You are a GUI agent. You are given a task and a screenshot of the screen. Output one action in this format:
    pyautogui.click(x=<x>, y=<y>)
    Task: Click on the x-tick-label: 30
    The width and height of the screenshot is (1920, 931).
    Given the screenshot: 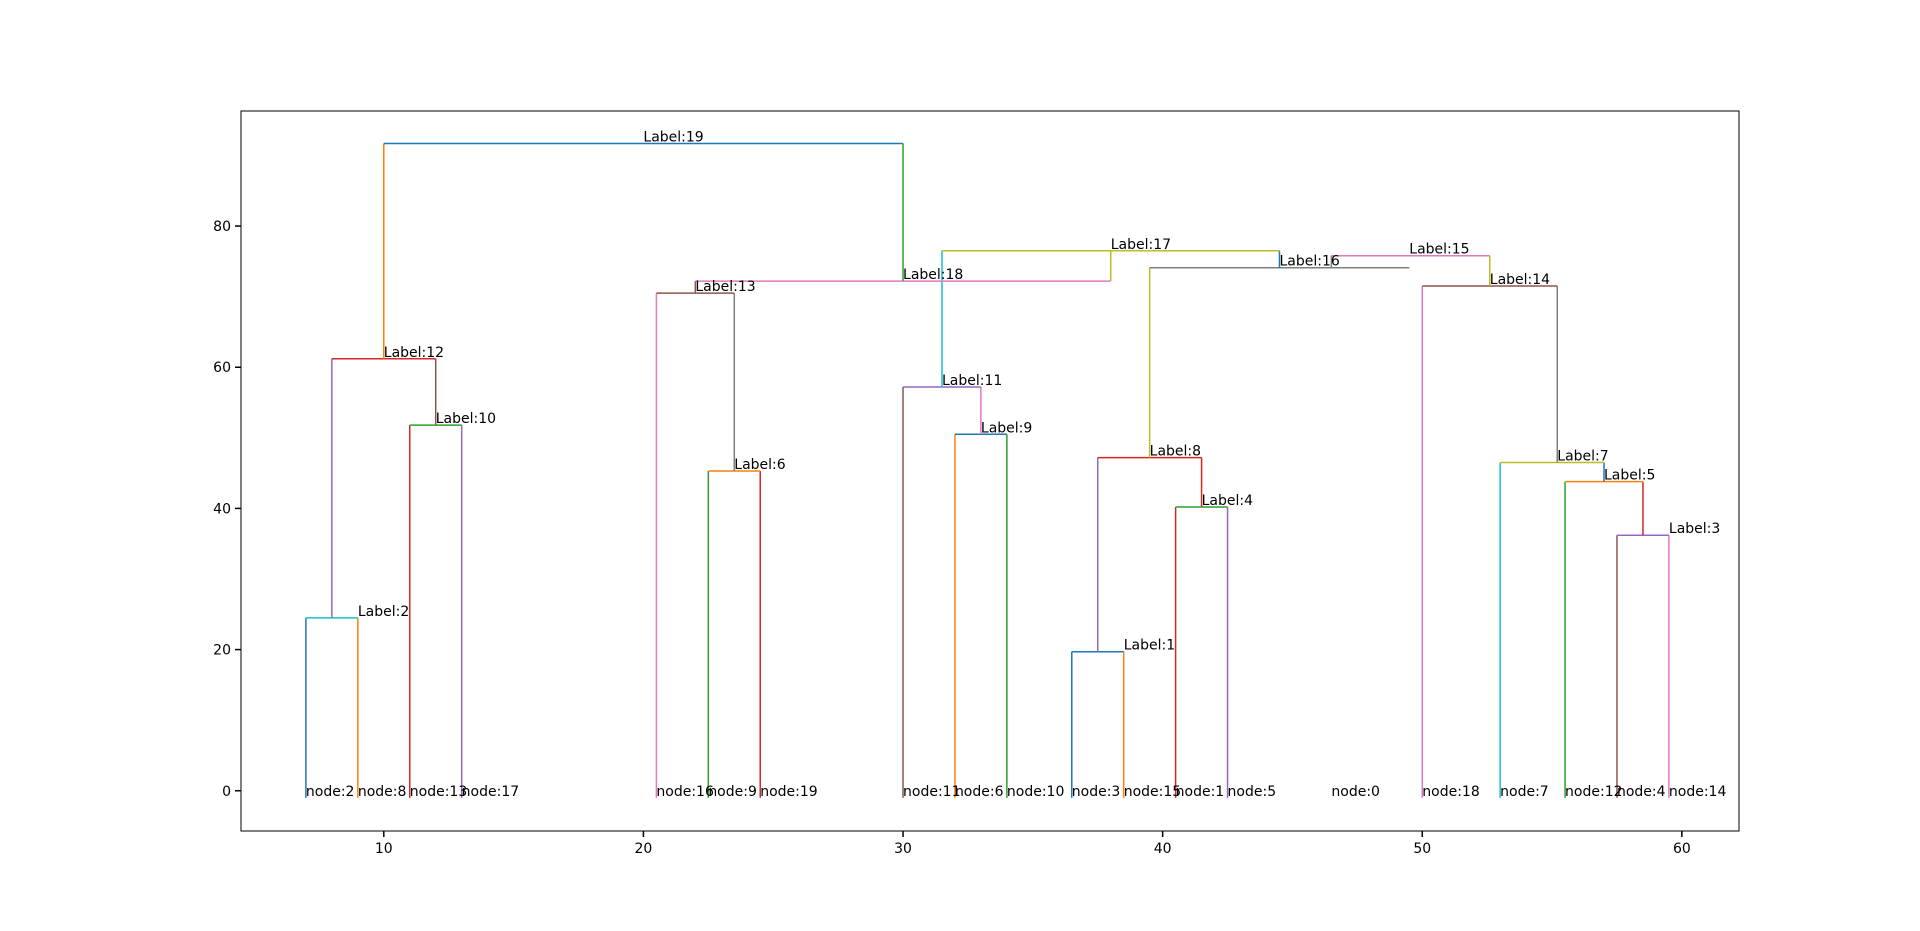 What is the action you would take?
    pyautogui.click(x=903, y=849)
    